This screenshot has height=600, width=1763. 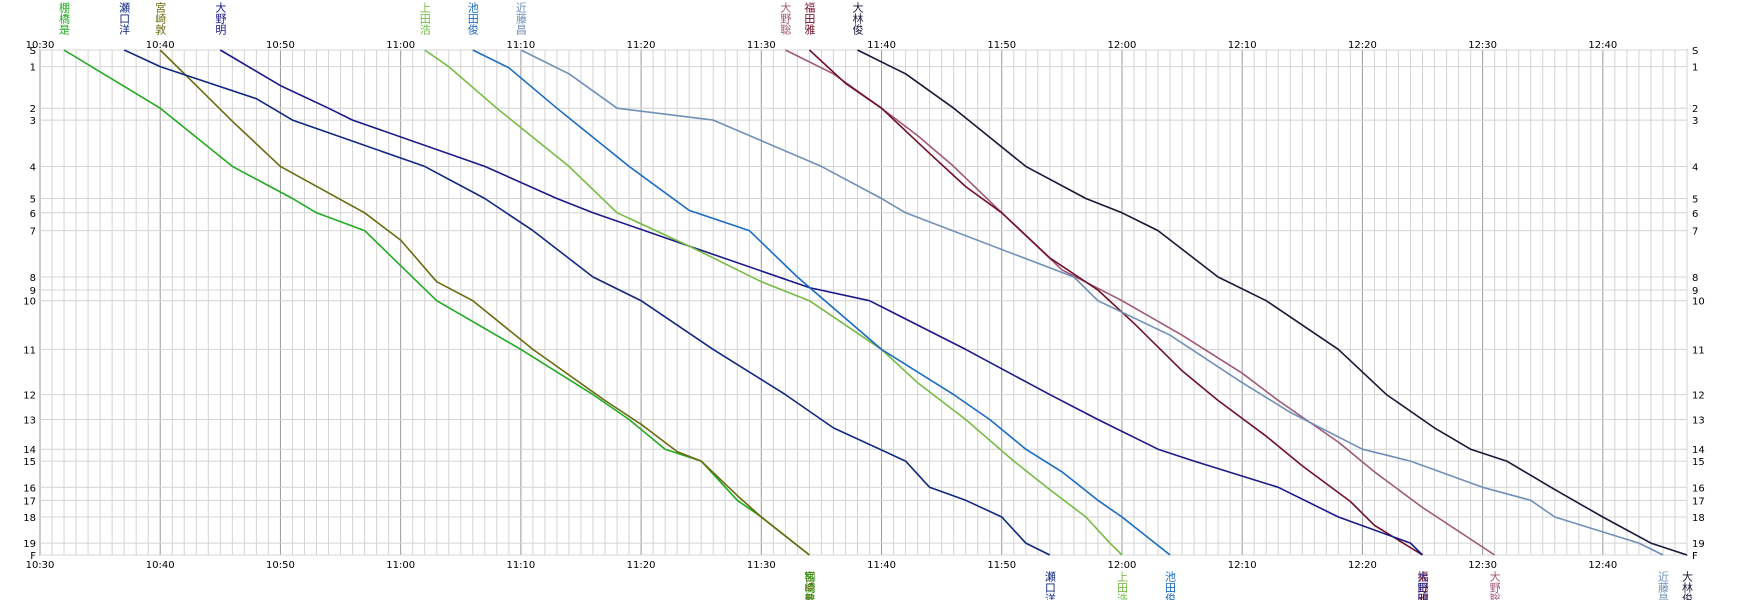 What do you see at coordinates (1698, 396) in the screenshot?
I see `y-tick-label-right: 12` at bounding box center [1698, 396].